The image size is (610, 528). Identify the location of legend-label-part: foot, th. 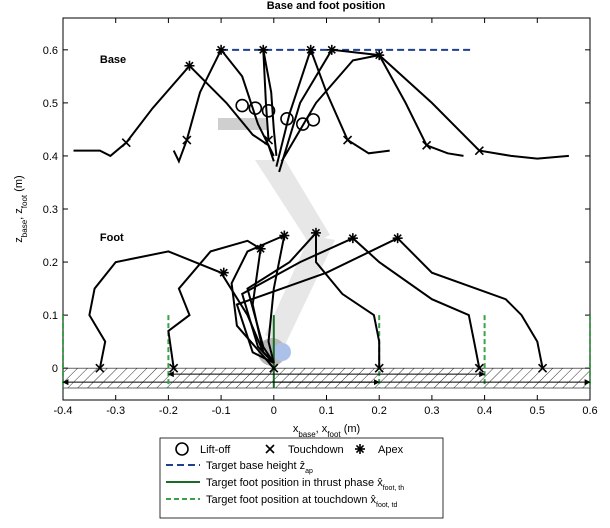
(394, 488).